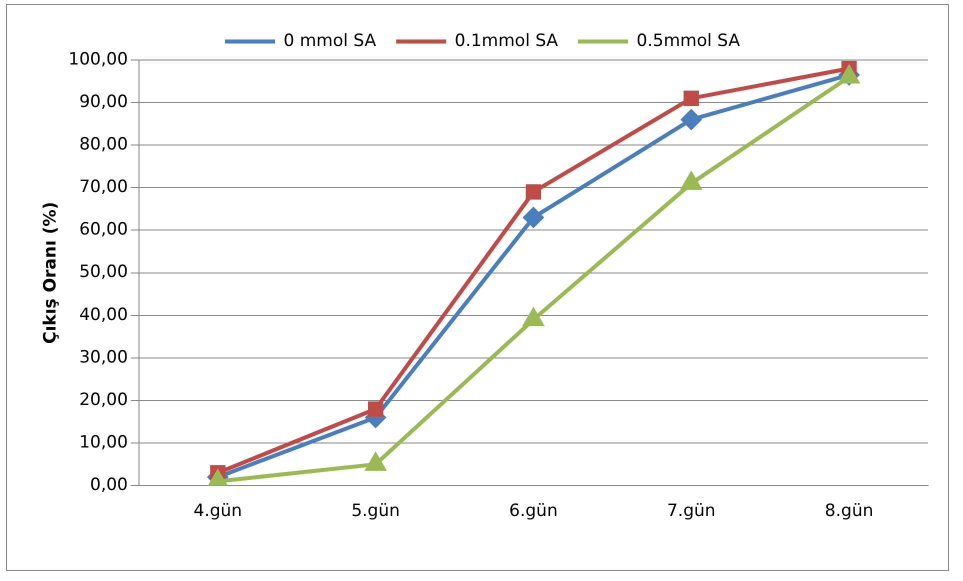 Image resolution: width=963 pixels, height=581 pixels. Describe the element at coordinates (103, 144) in the screenshot. I see `y-tick-label: 80,00` at that location.